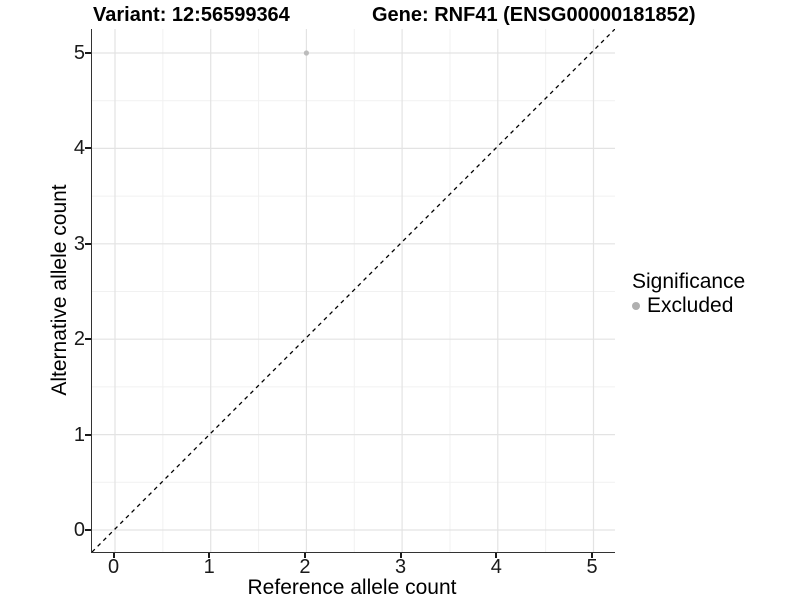 Image resolution: width=800 pixels, height=600 pixels. I want to click on legend-point-icon, so click(636, 306).